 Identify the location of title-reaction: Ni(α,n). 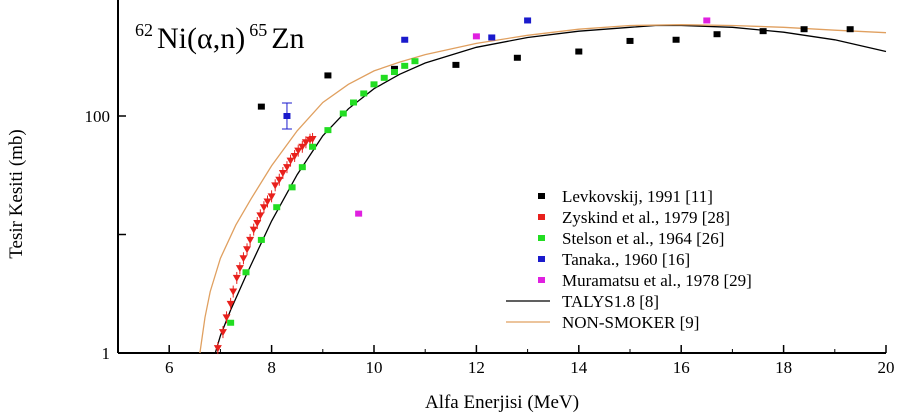
(201, 38).